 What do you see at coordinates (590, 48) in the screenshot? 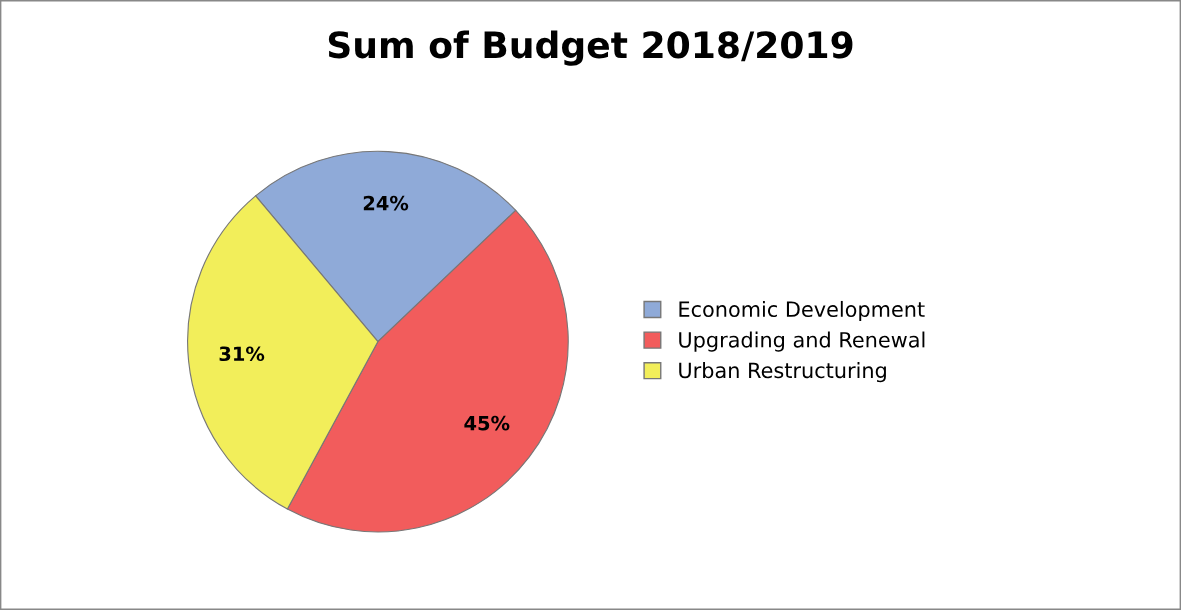
I see `chart-title: Sum of Budget 2018/2019` at bounding box center [590, 48].